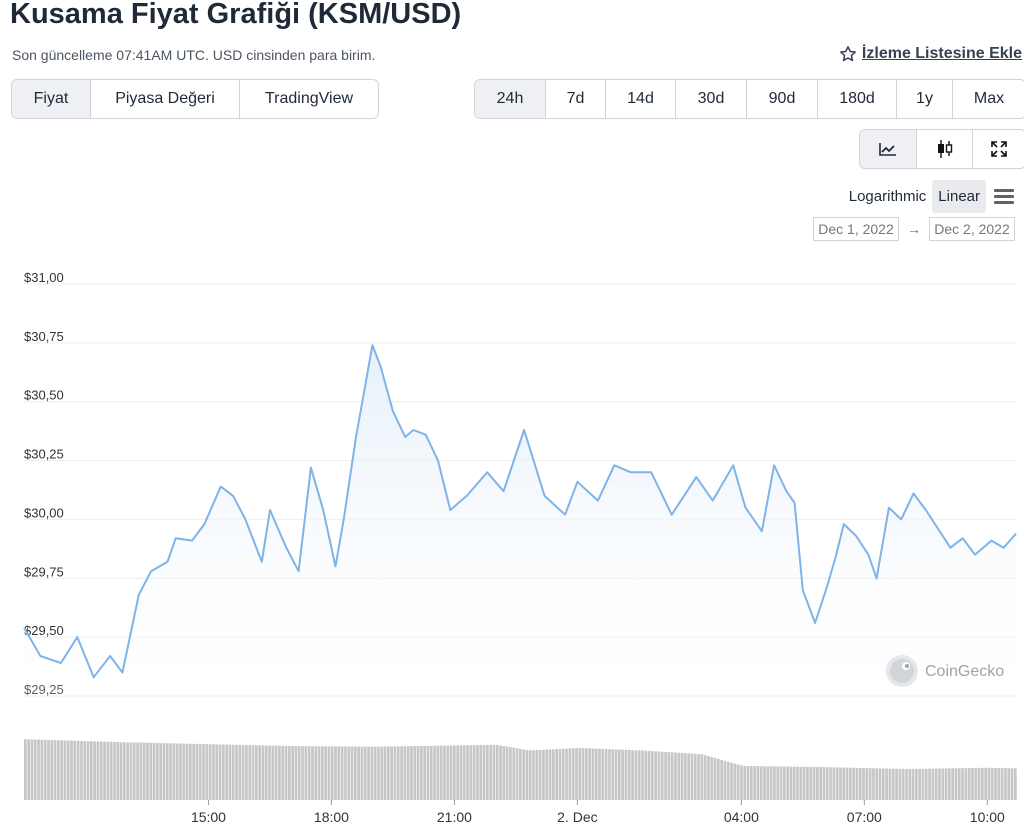 This screenshot has height=840, width=1024. What do you see at coordinates (641, 99) in the screenshot?
I see `range-14d: 14d` at bounding box center [641, 99].